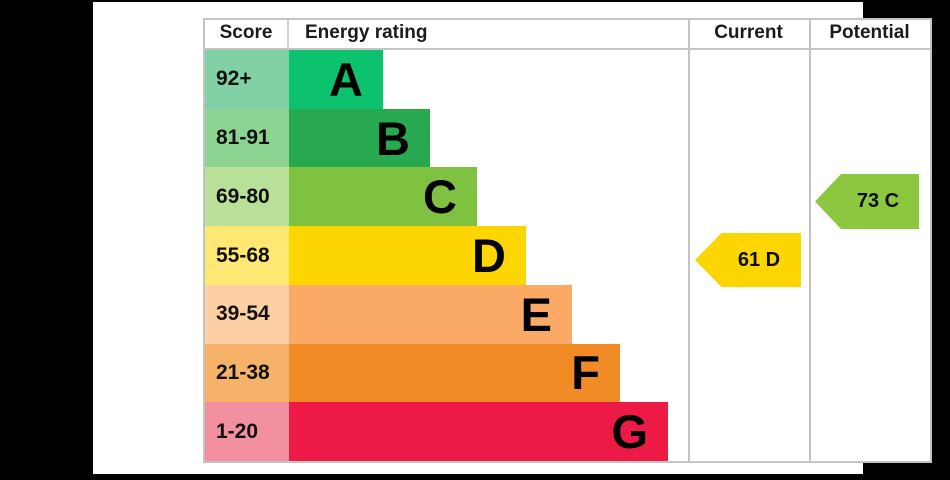 This screenshot has height=480, width=950. I want to click on band-row-d: 55-68 D, so click(567, 255).